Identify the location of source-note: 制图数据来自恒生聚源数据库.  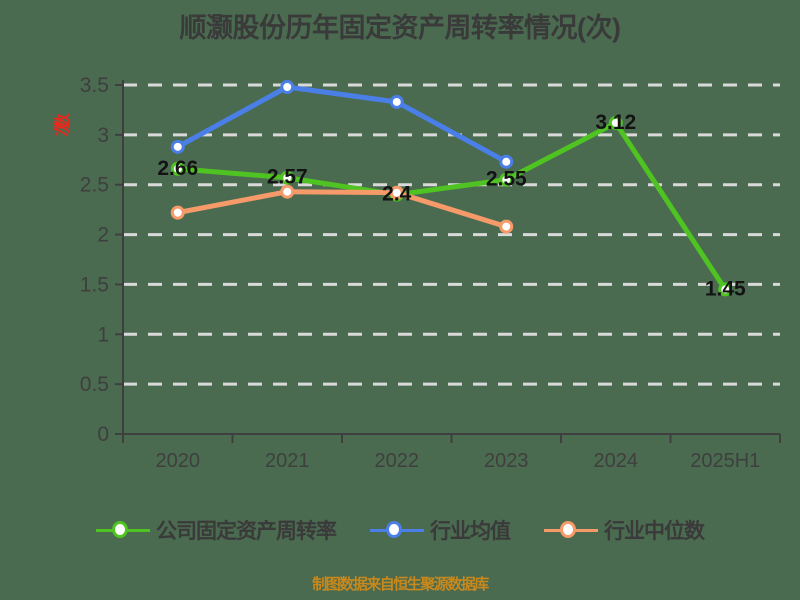
(400, 584).